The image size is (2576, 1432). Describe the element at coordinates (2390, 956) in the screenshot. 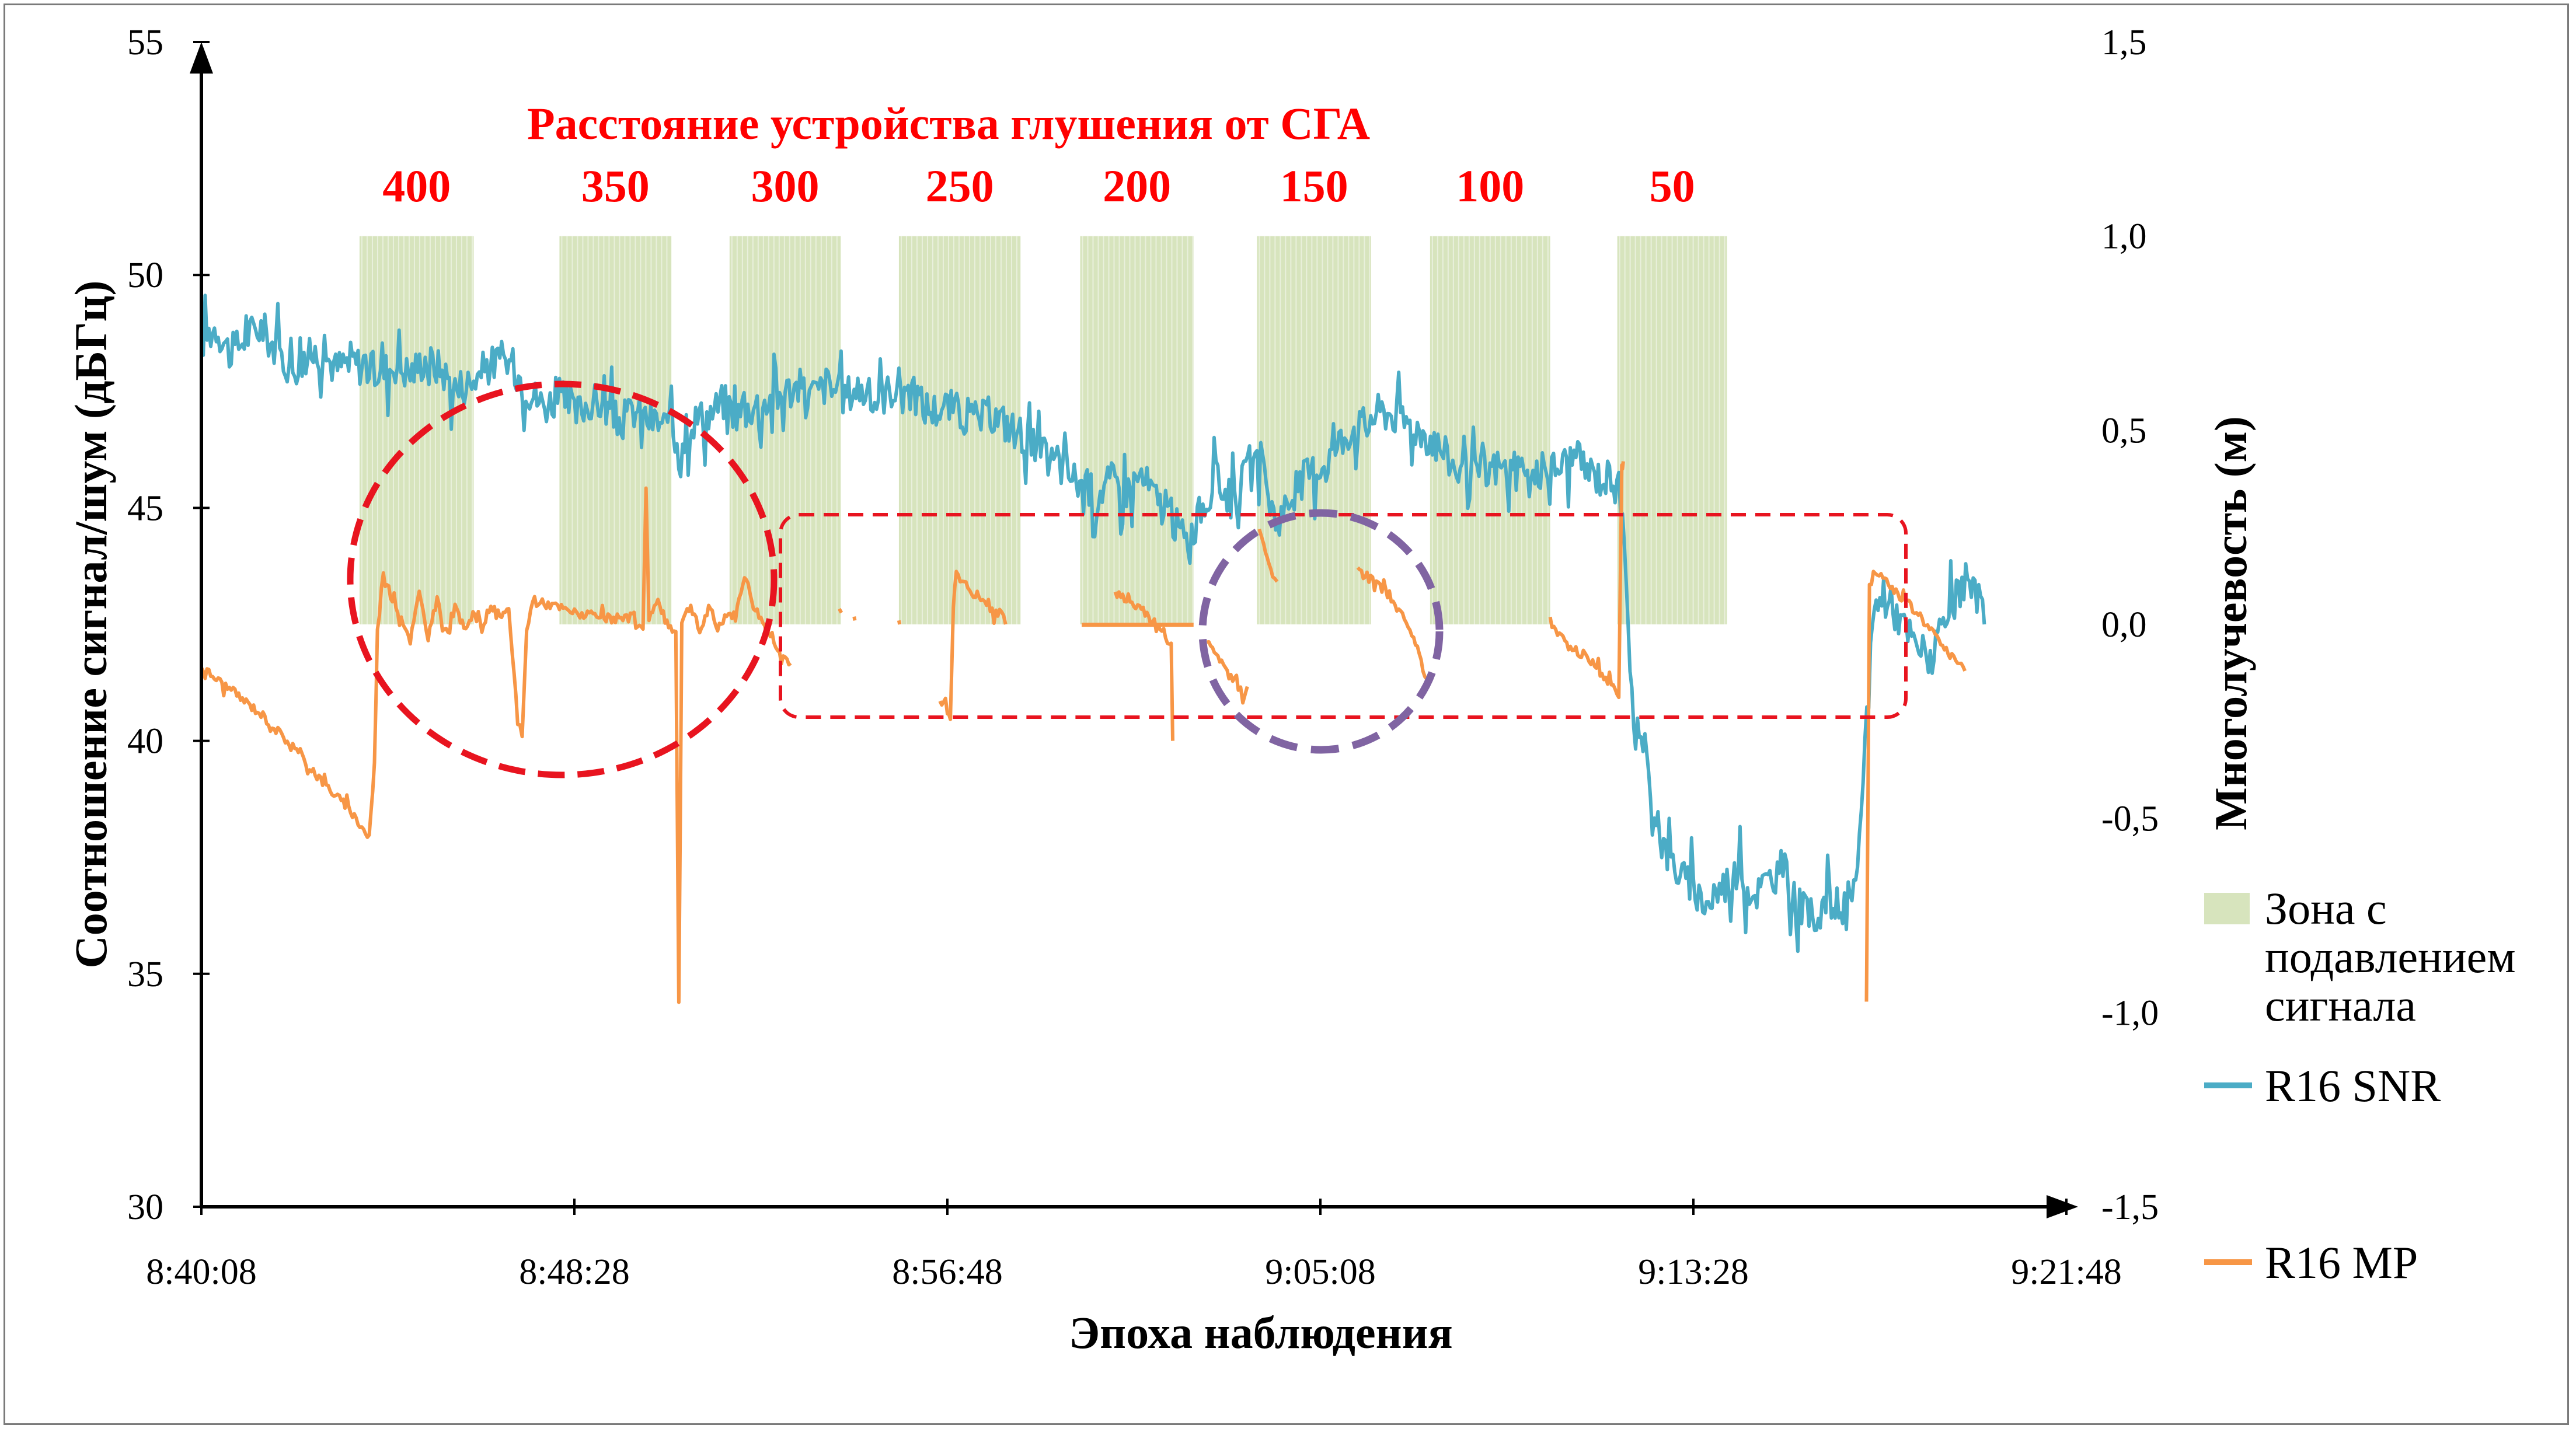

I see `legend-zone-label-line: подавлением` at that location.